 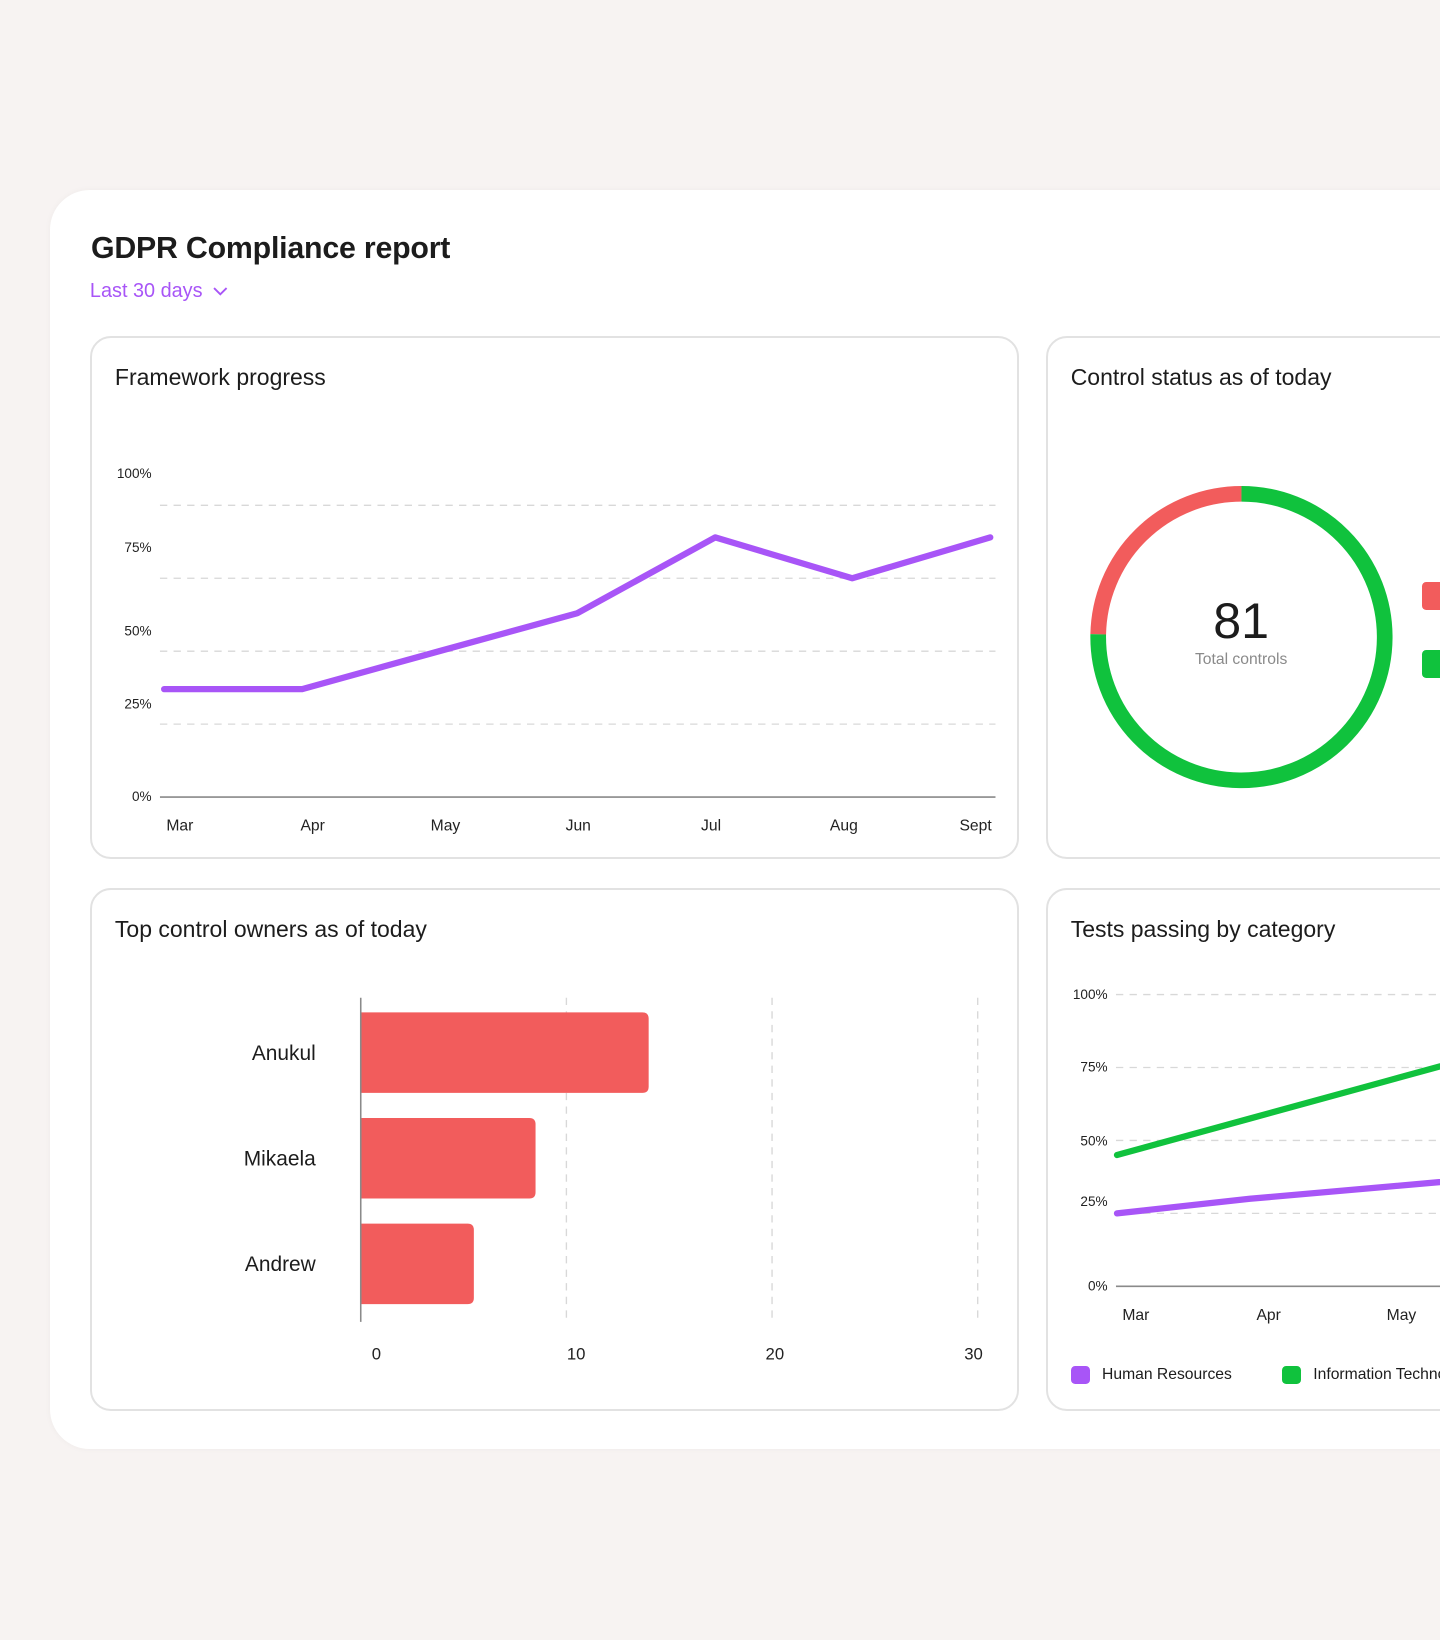 I want to click on legend-information-technology: Information Technology, so click(x=1360, y=1375).